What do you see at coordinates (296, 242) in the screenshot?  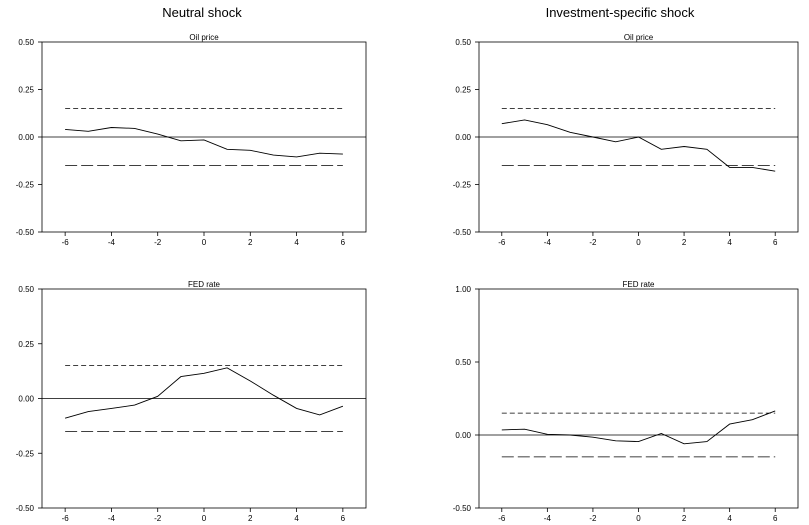 I see `oil-price-neutral-xtick-label: 4` at bounding box center [296, 242].